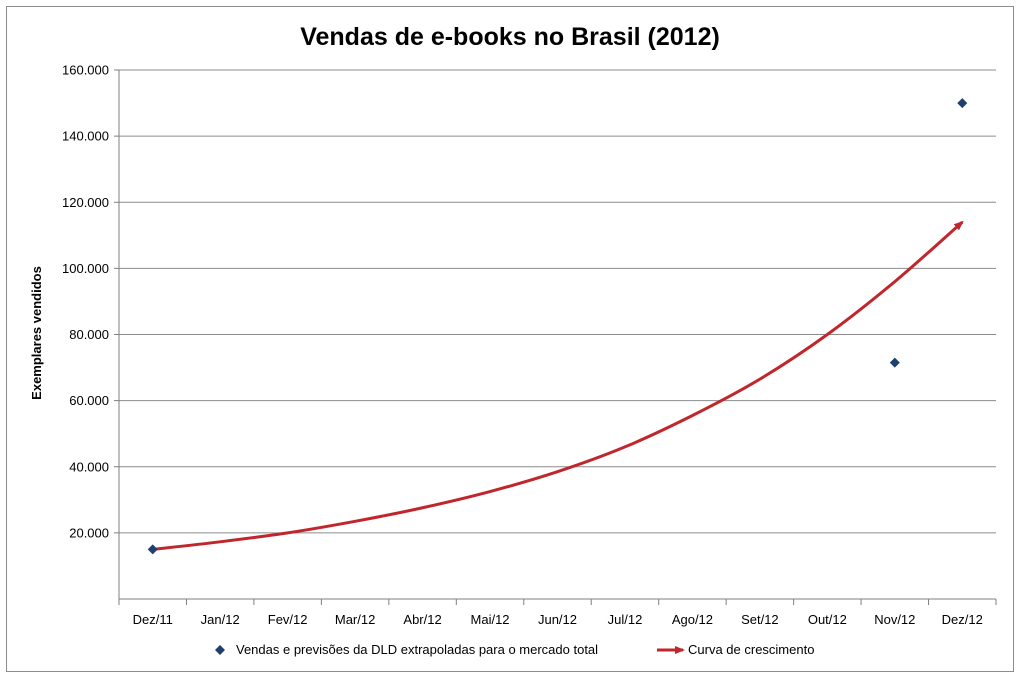  Describe the element at coordinates (89, 532) in the screenshot. I see `y-tick-label: 20.000` at that location.